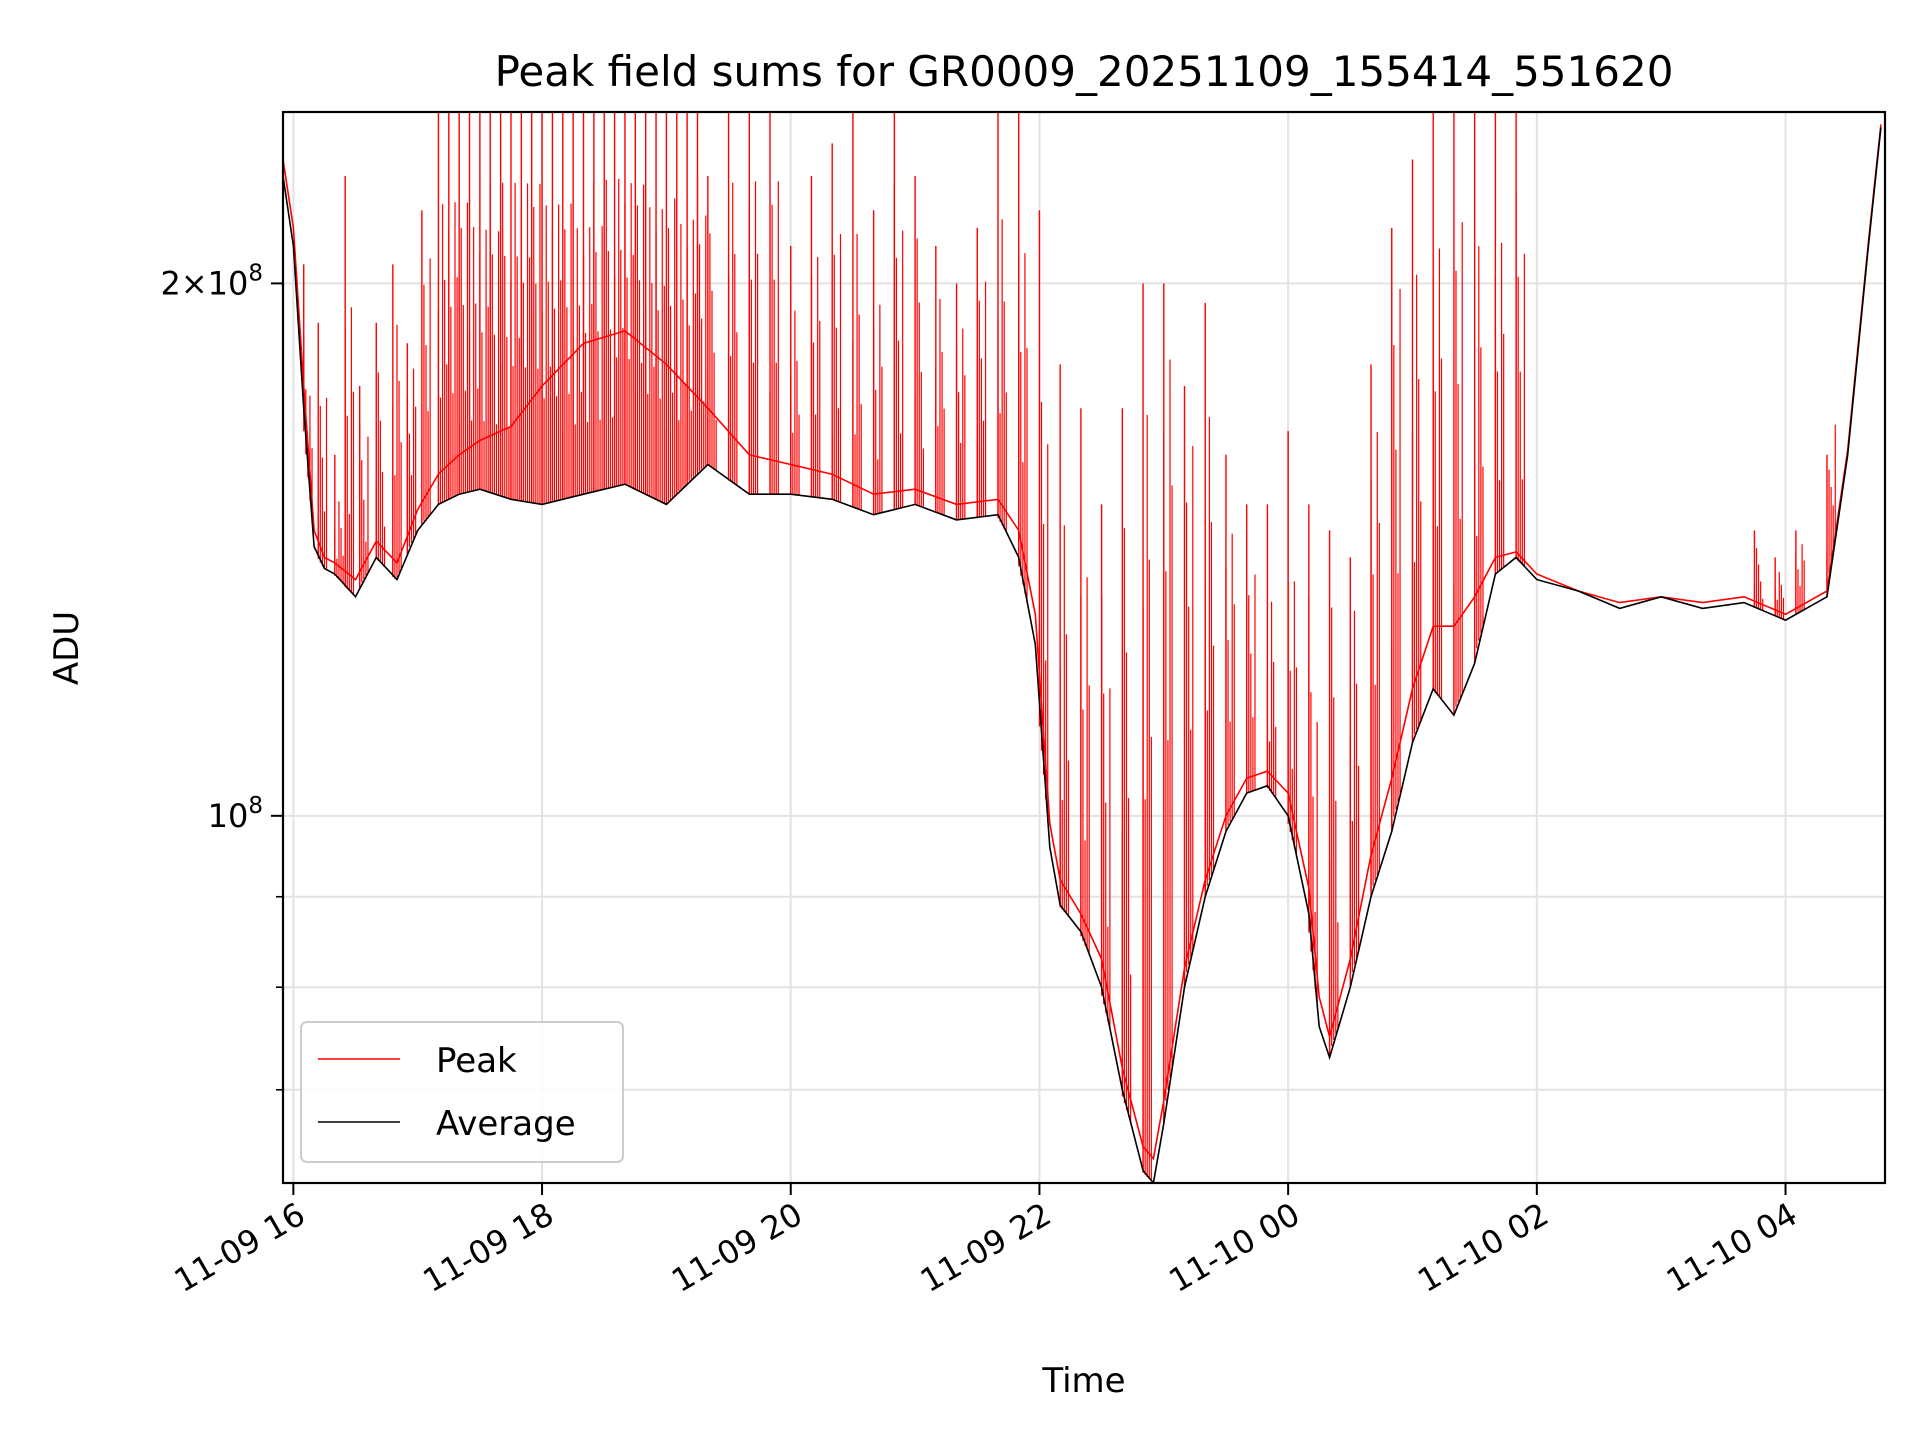  What do you see at coordinates (476, 1061) in the screenshot?
I see `legend-label-peak: Peak` at bounding box center [476, 1061].